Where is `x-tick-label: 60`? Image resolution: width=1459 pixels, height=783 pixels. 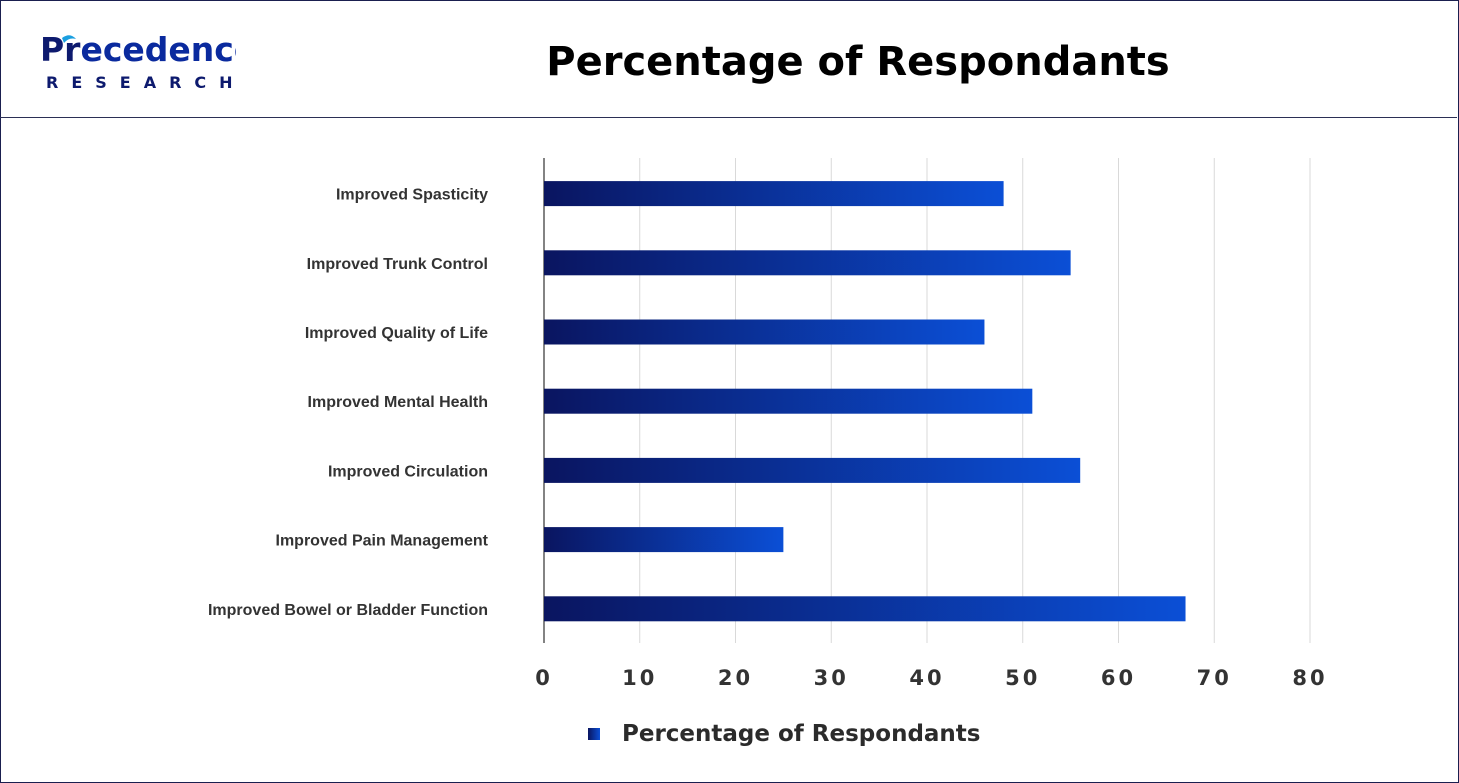
x-tick-label: 60 is located at coordinates (1118, 678).